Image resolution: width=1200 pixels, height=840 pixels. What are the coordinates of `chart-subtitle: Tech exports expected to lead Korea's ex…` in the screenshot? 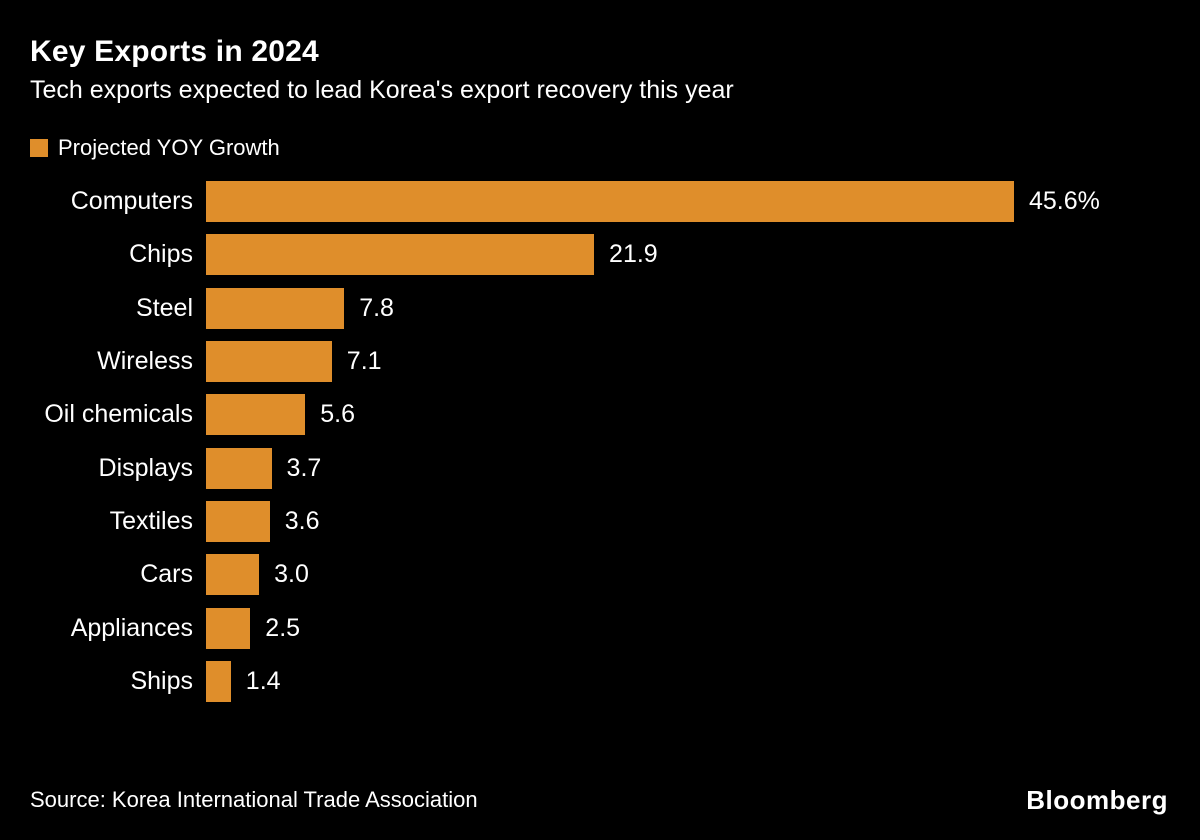 It's located at (382, 90).